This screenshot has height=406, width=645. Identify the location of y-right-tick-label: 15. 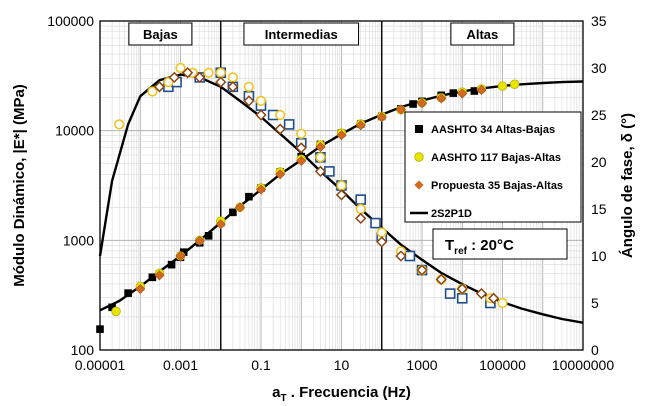
(599, 209).